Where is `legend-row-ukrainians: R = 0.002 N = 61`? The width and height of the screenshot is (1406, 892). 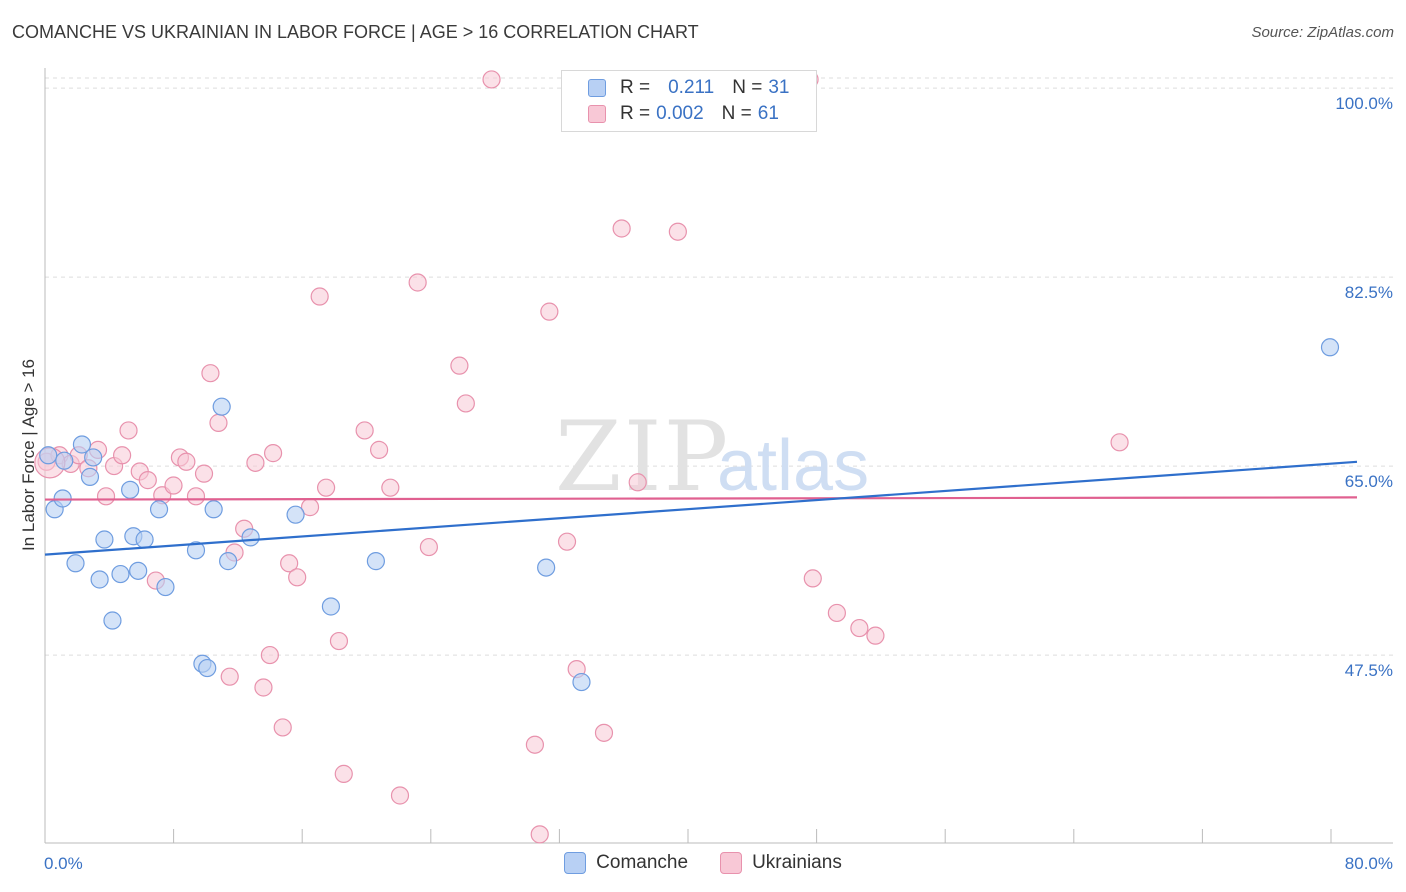 legend-row-ukrainians: R = 0.002 N = 61 is located at coordinates (683, 114).